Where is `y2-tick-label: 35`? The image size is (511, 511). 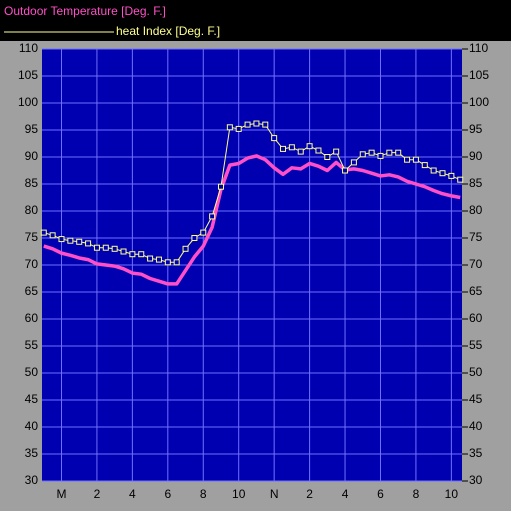
y2-tick-label: 35 is located at coordinates (476, 453).